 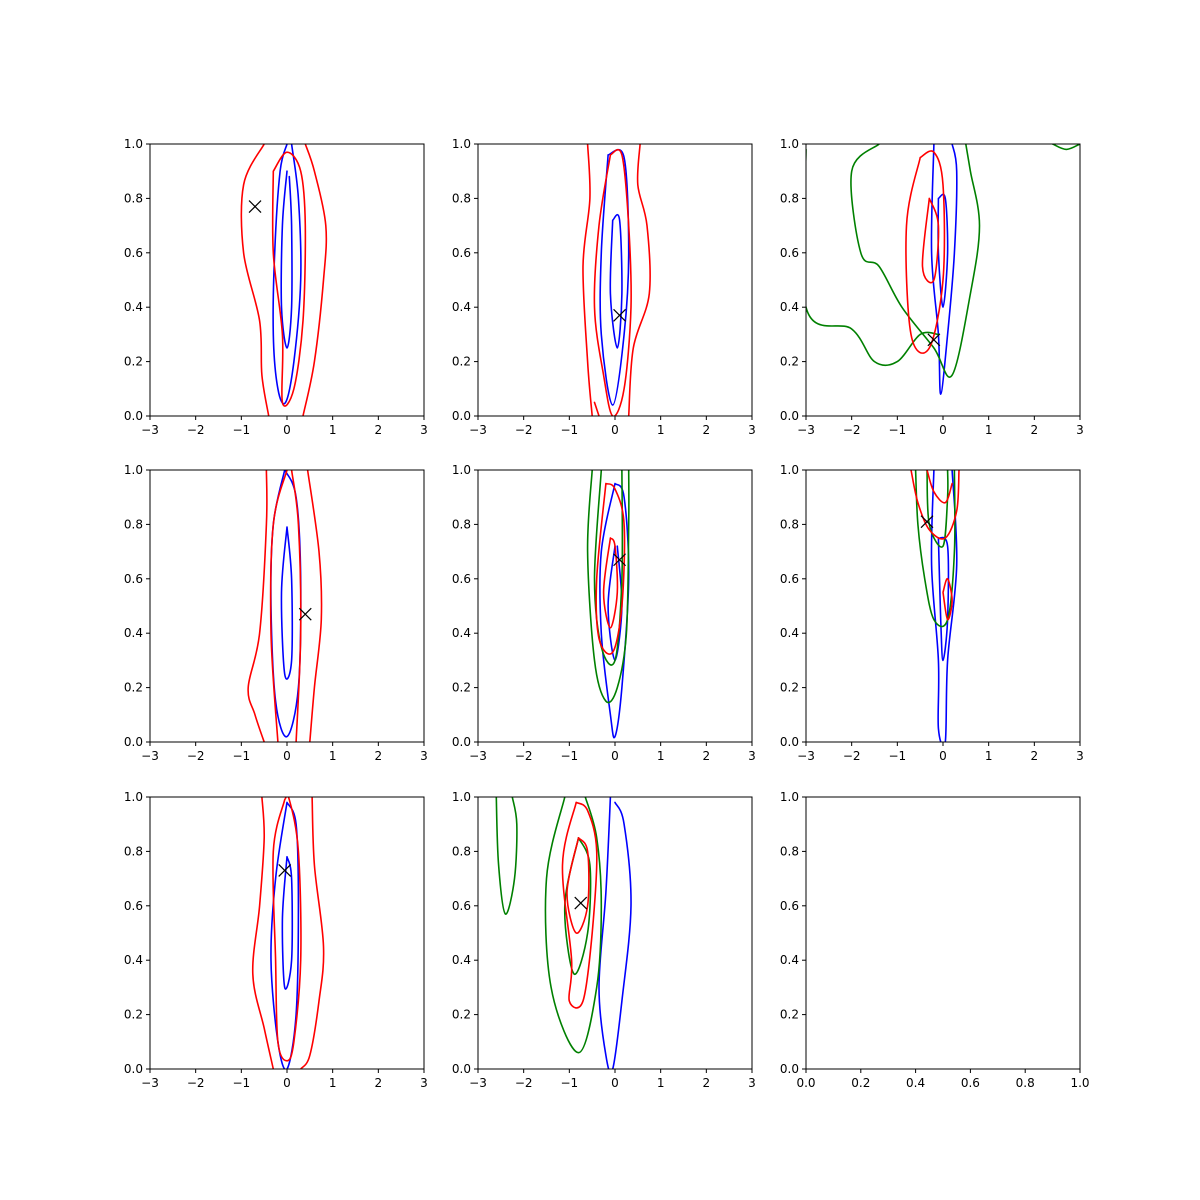 I want to click on x-tick-label: 0.4, so click(x=915, y=1083).